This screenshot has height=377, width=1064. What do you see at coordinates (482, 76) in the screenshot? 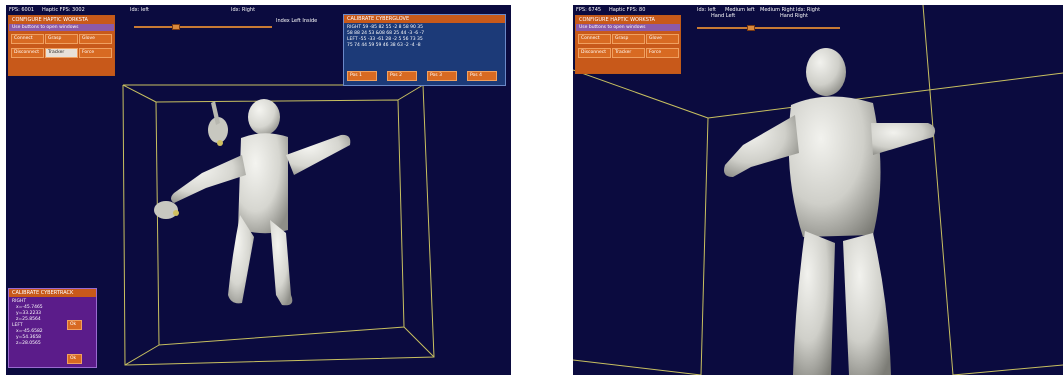
I see `pos-4-button: Pos 4` at bounding box center [482, 76].